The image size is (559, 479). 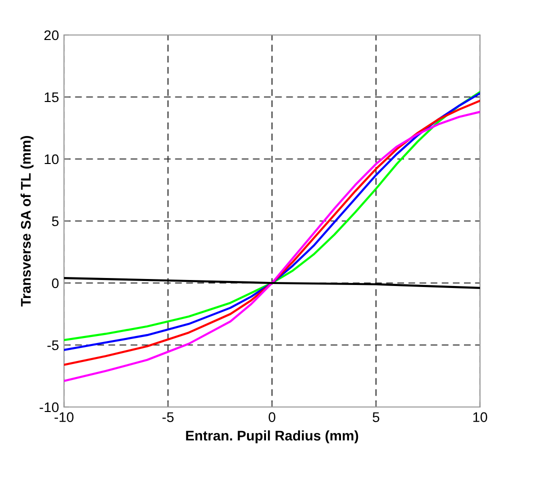 What do you see at coordinates (480, 417) in the screenshot?
I see `x-tick-label: 10` at bounding box center [480, 417].